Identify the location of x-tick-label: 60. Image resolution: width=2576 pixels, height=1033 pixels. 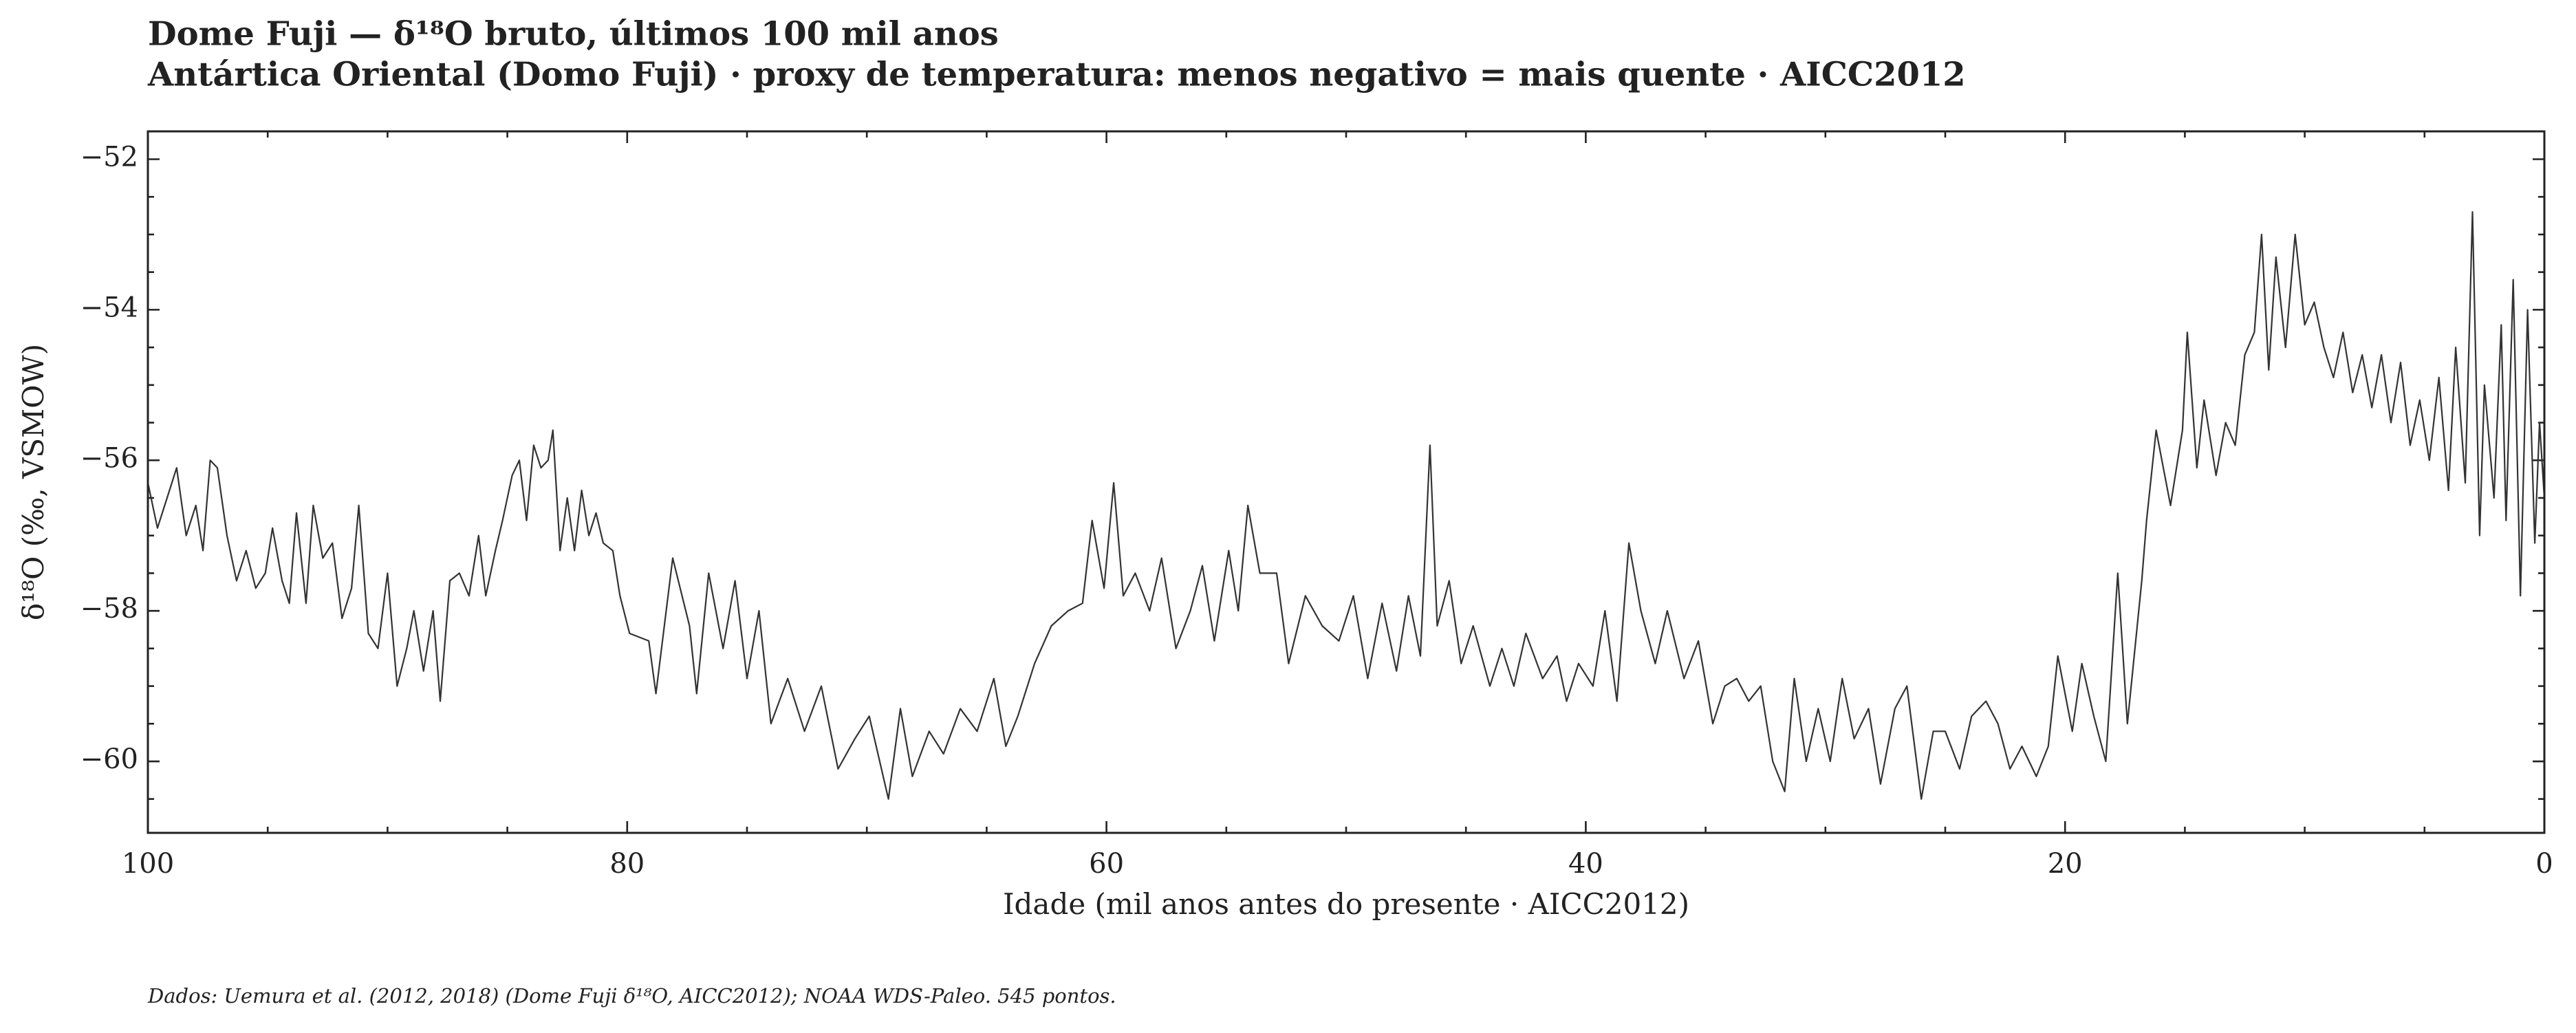
(1106, 864).